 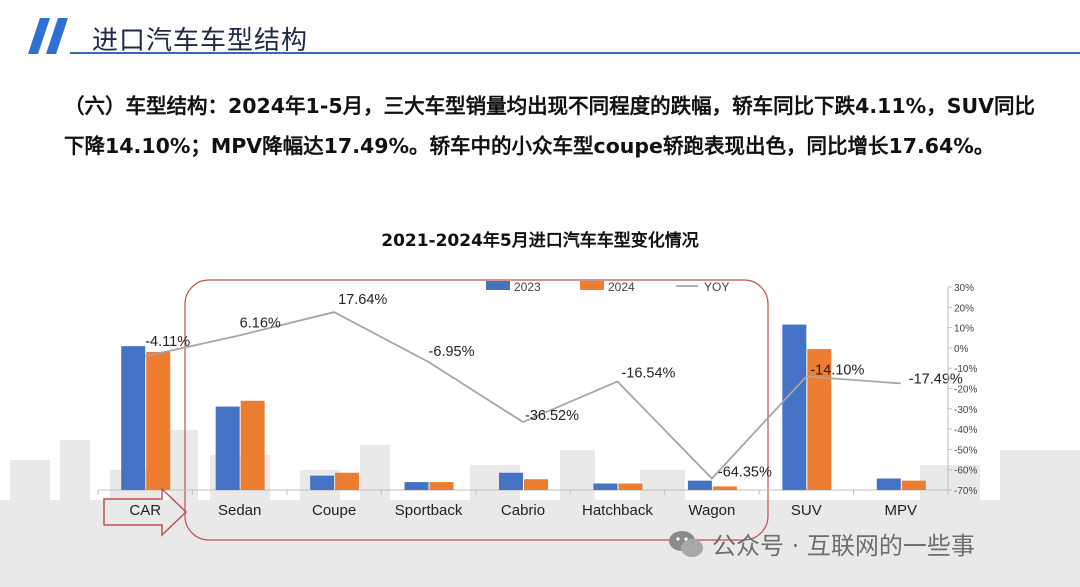 I want to click on y2-tick-label: 20%, so click(x=964, y=308).